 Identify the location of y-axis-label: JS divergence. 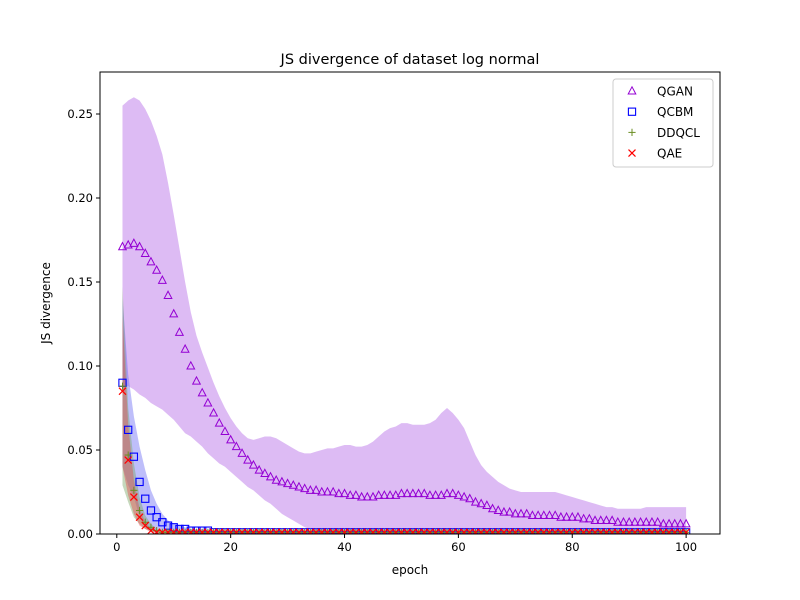
(46, 303).